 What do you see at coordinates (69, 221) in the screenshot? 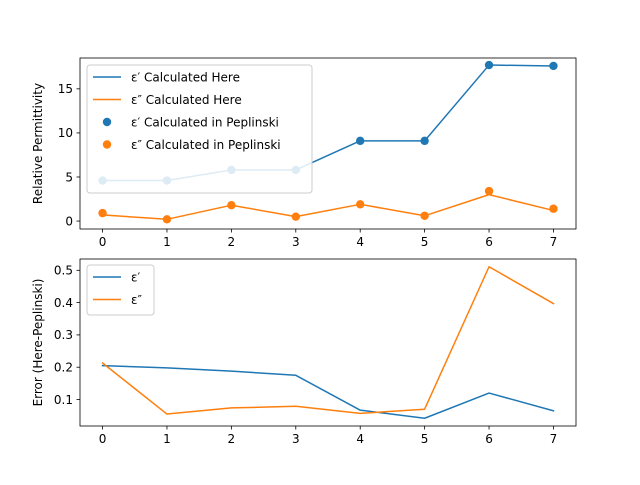
I see `y-tick-label: 0` at bounding box center [69, 221].